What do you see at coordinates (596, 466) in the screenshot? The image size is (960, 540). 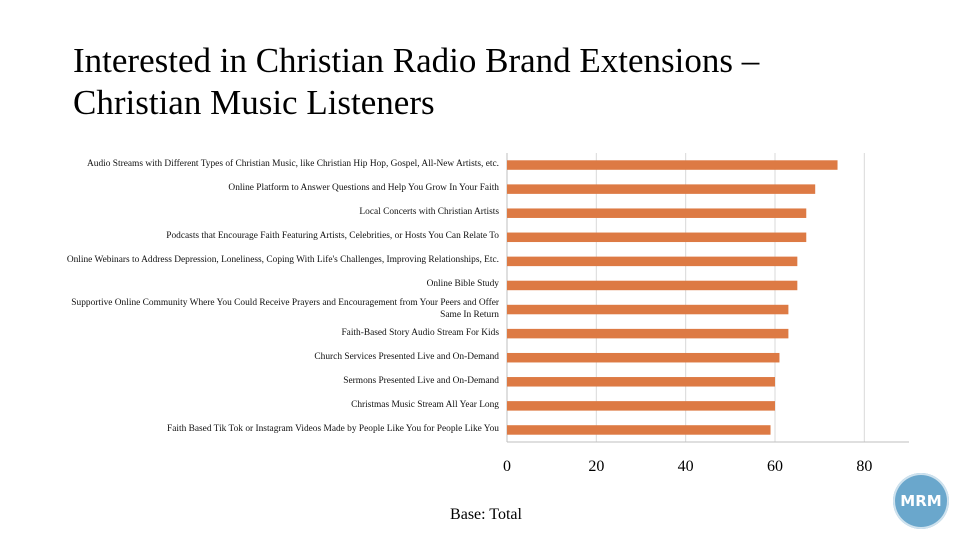 I see `x-tick-label-20: 20` at bounding box center [596, 466].